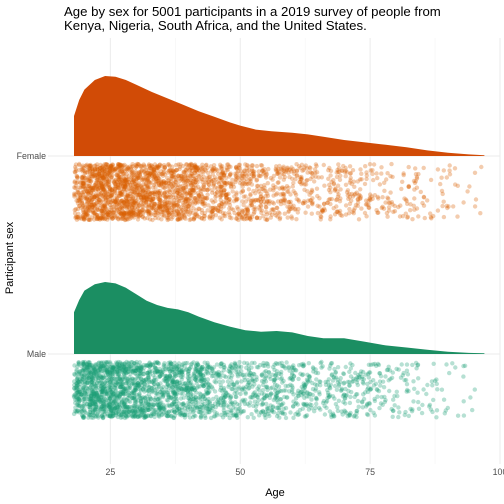  I want to click on points-male, so click(274, 390).